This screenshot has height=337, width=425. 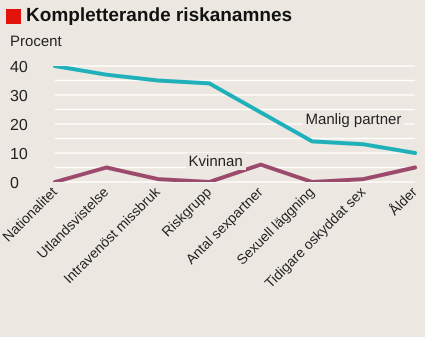 What do you see at coordinates (216, 161) in the screenshot?
I see `series-label: Kvinnan` at bounding box center [216, 161].